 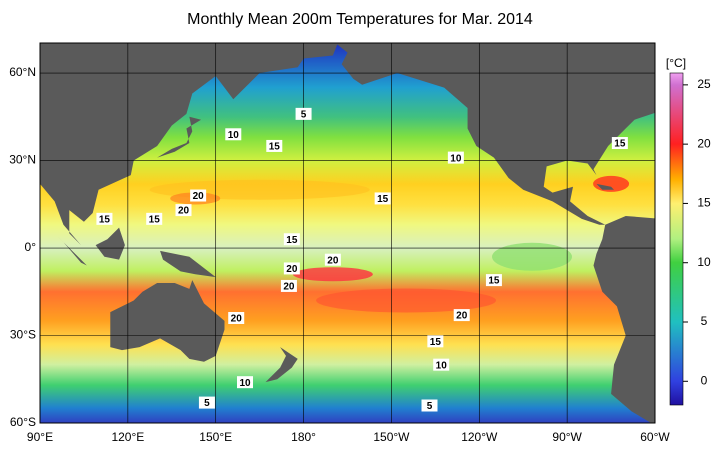 What do you see at coordinates (40, 437) in the screenshot?
I see `lon-label: 90°E` at bounding box center [40, 437].